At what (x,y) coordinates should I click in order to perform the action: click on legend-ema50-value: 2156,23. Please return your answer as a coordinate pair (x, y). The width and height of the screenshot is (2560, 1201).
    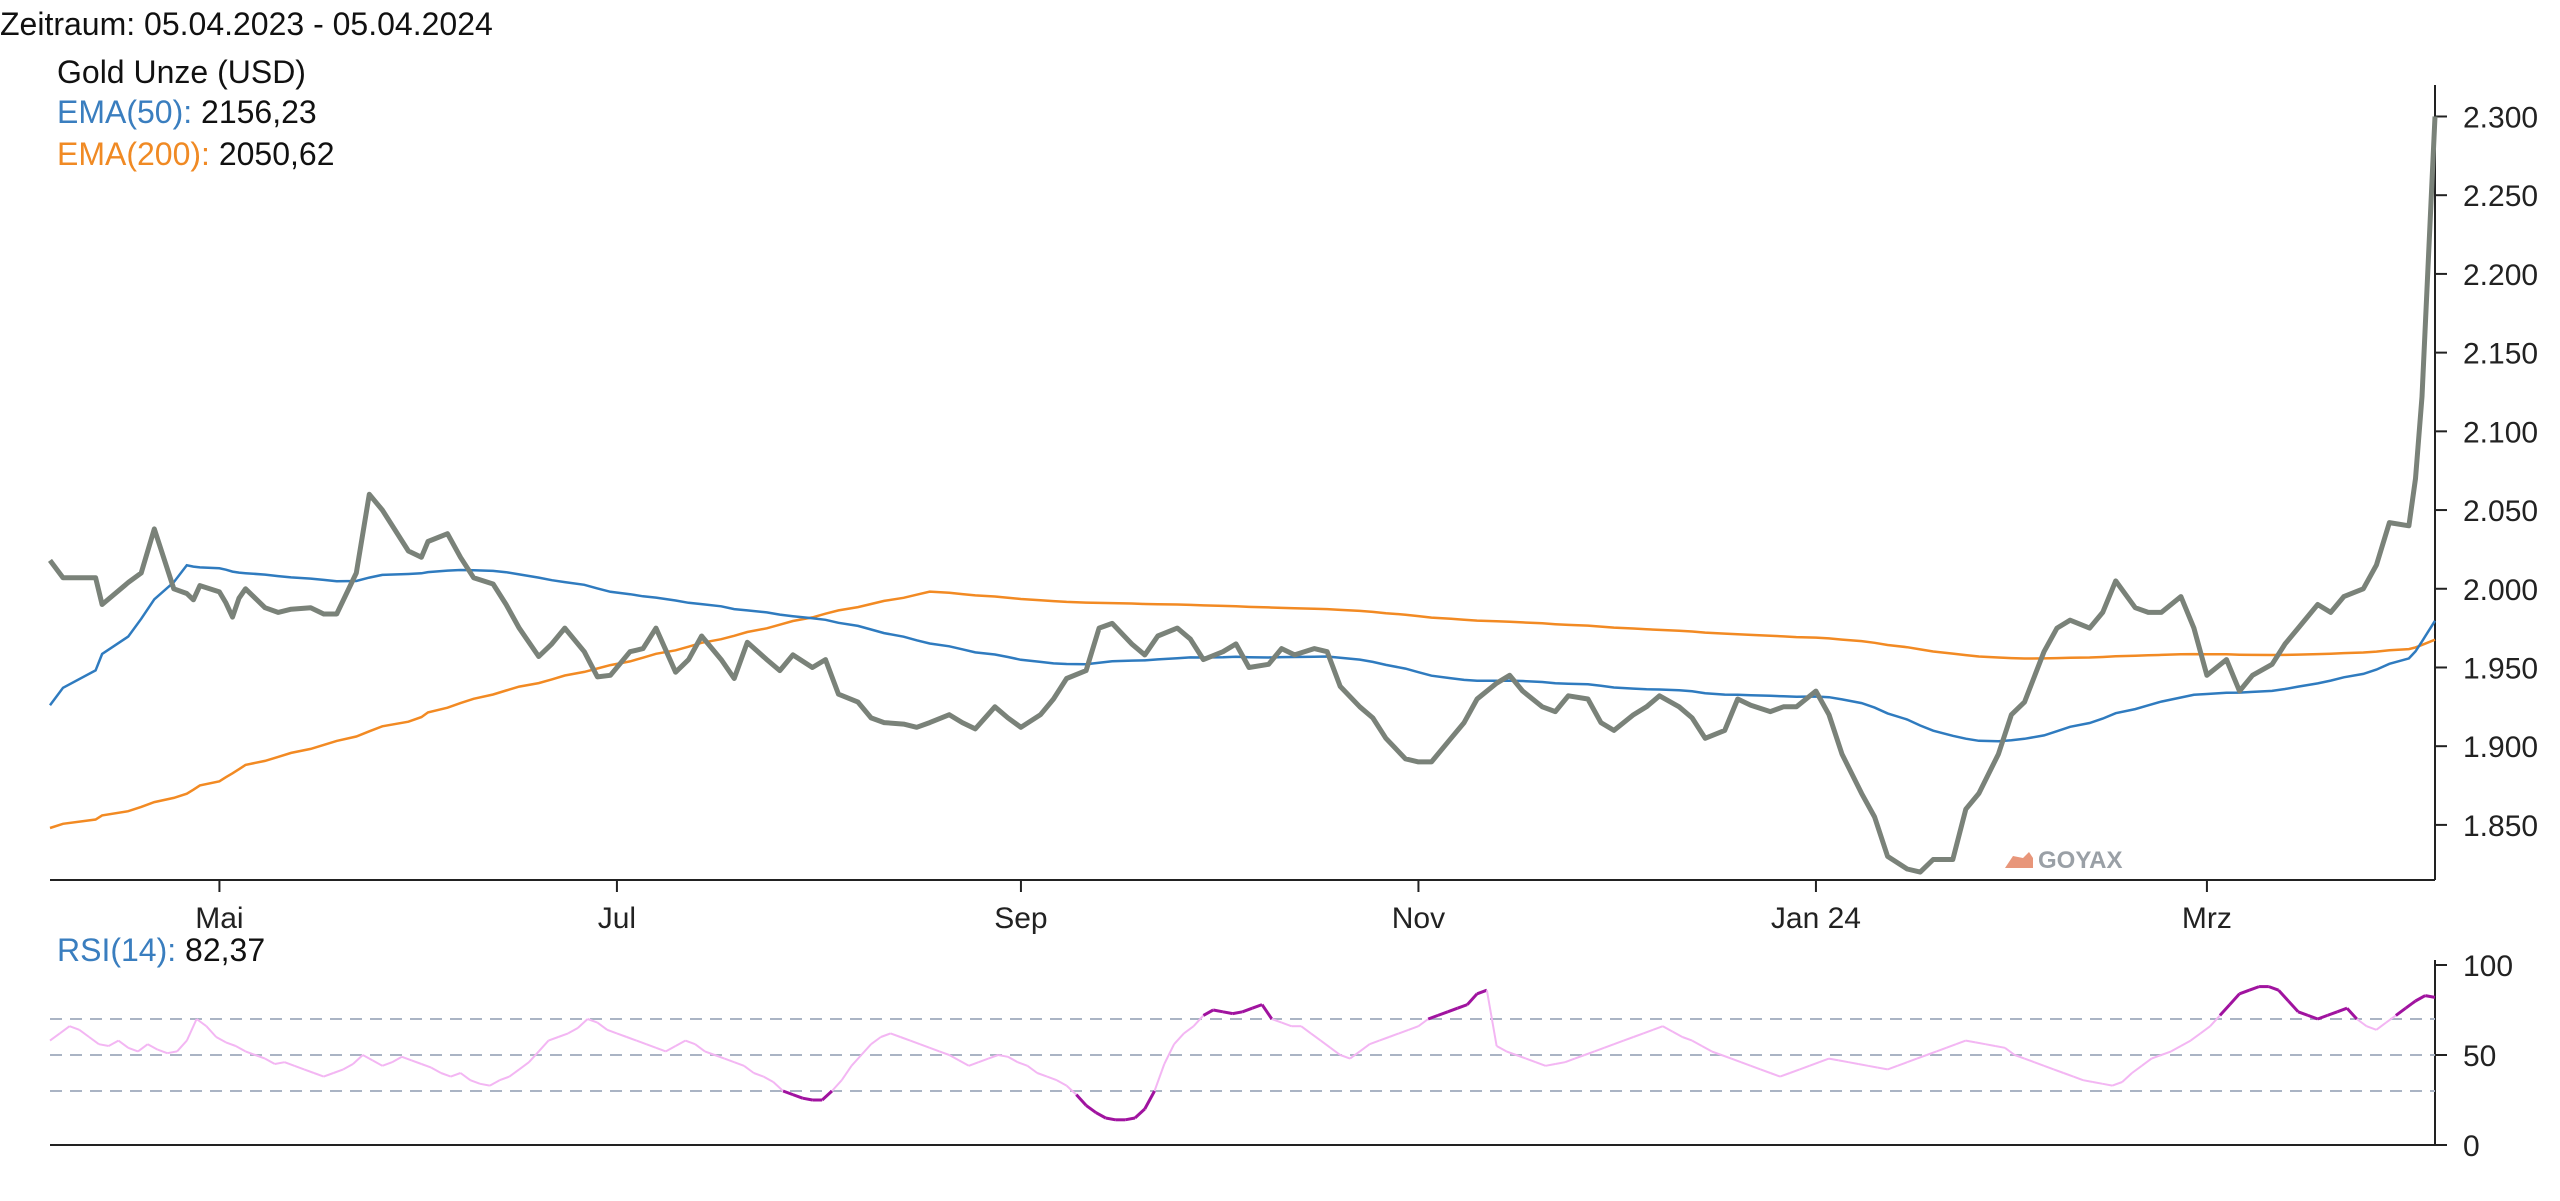
    Looking at the image, I should click on (259, 112).